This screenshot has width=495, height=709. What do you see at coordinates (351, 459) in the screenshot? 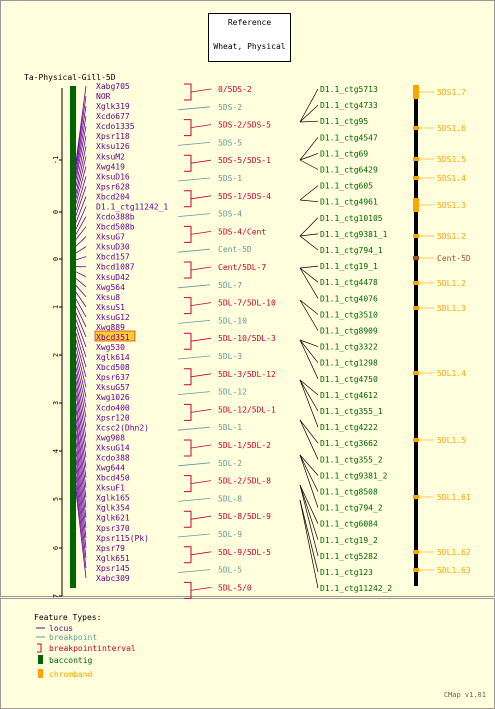
I see `contig-label: D1.1_ctg355_2` at bounding box center [351, 459].